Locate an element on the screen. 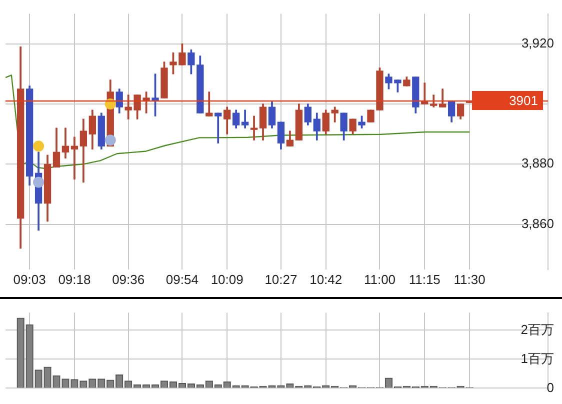 This screenshot has width=562, height=404. ref-line-label: 3901 is located at coordinates (523, 100).